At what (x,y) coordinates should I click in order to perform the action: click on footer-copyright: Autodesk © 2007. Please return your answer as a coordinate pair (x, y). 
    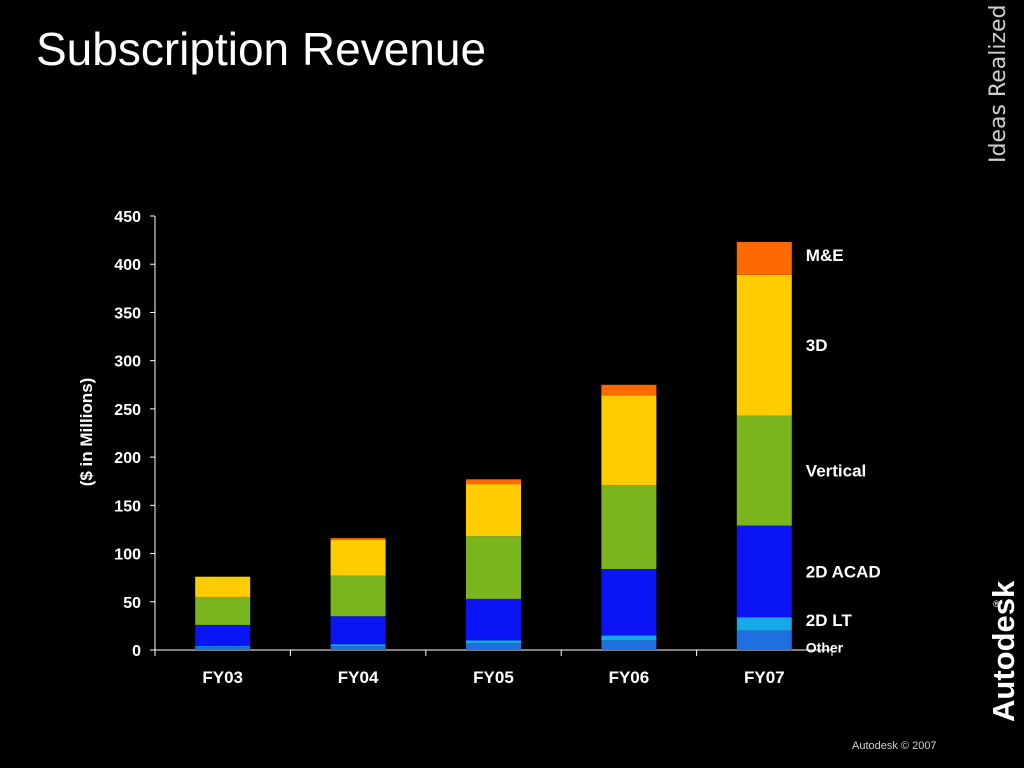
    Looking at the image, I should click on (894, 746).